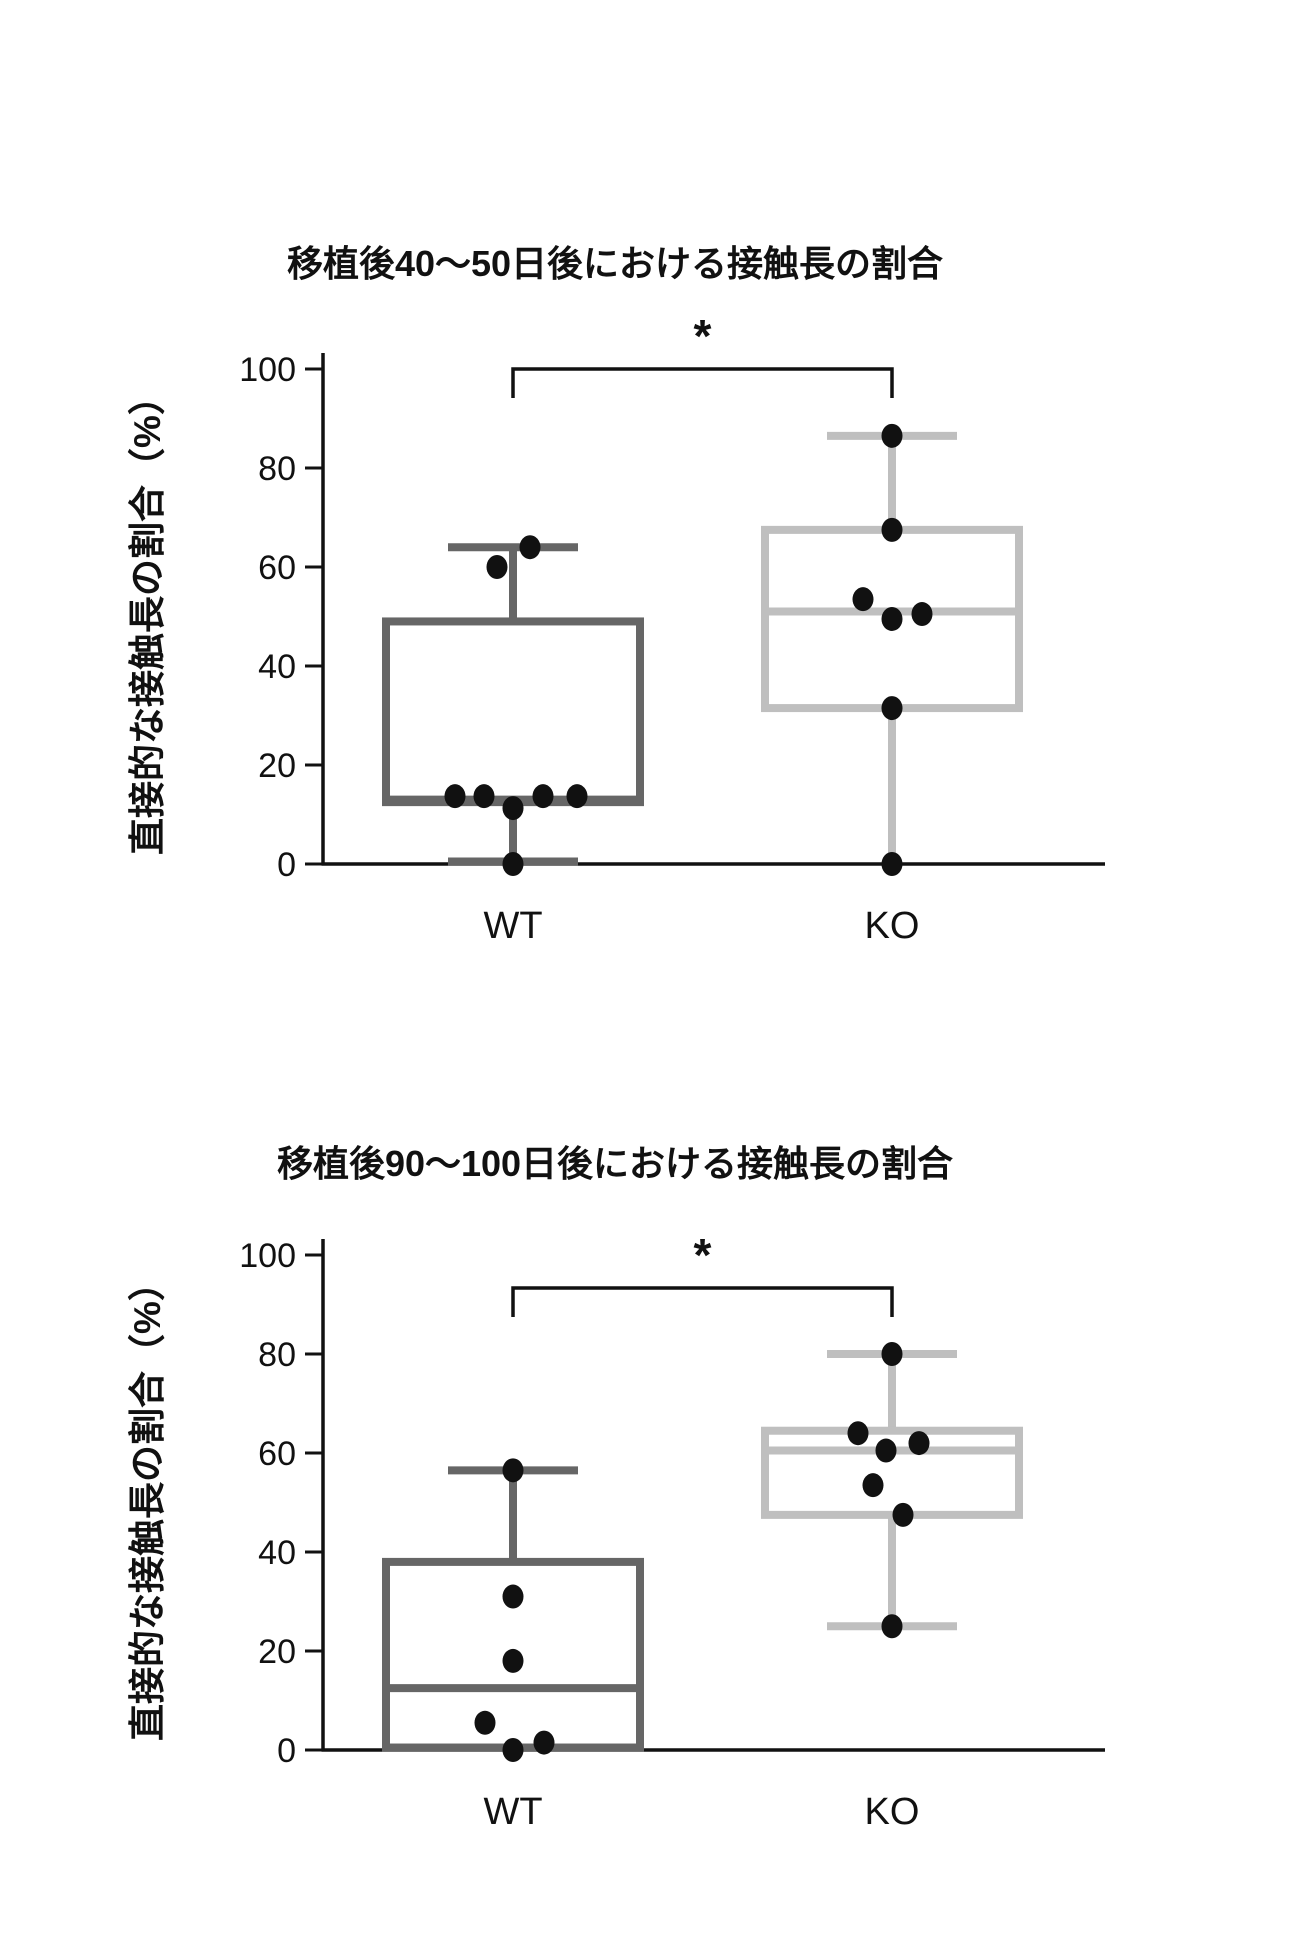  What do you see at coordinates (513, 712) in the screenshot?
I see `box` at bounding box center [513, 712].